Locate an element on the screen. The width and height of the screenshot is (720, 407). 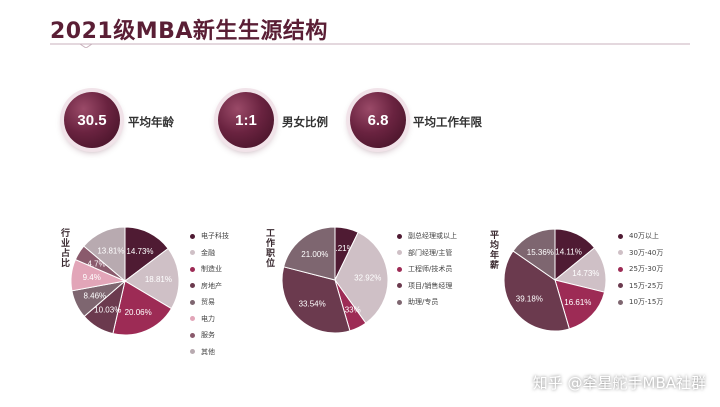
gender-ratio-label: 男女比例 is located at coordinates (305, 122).